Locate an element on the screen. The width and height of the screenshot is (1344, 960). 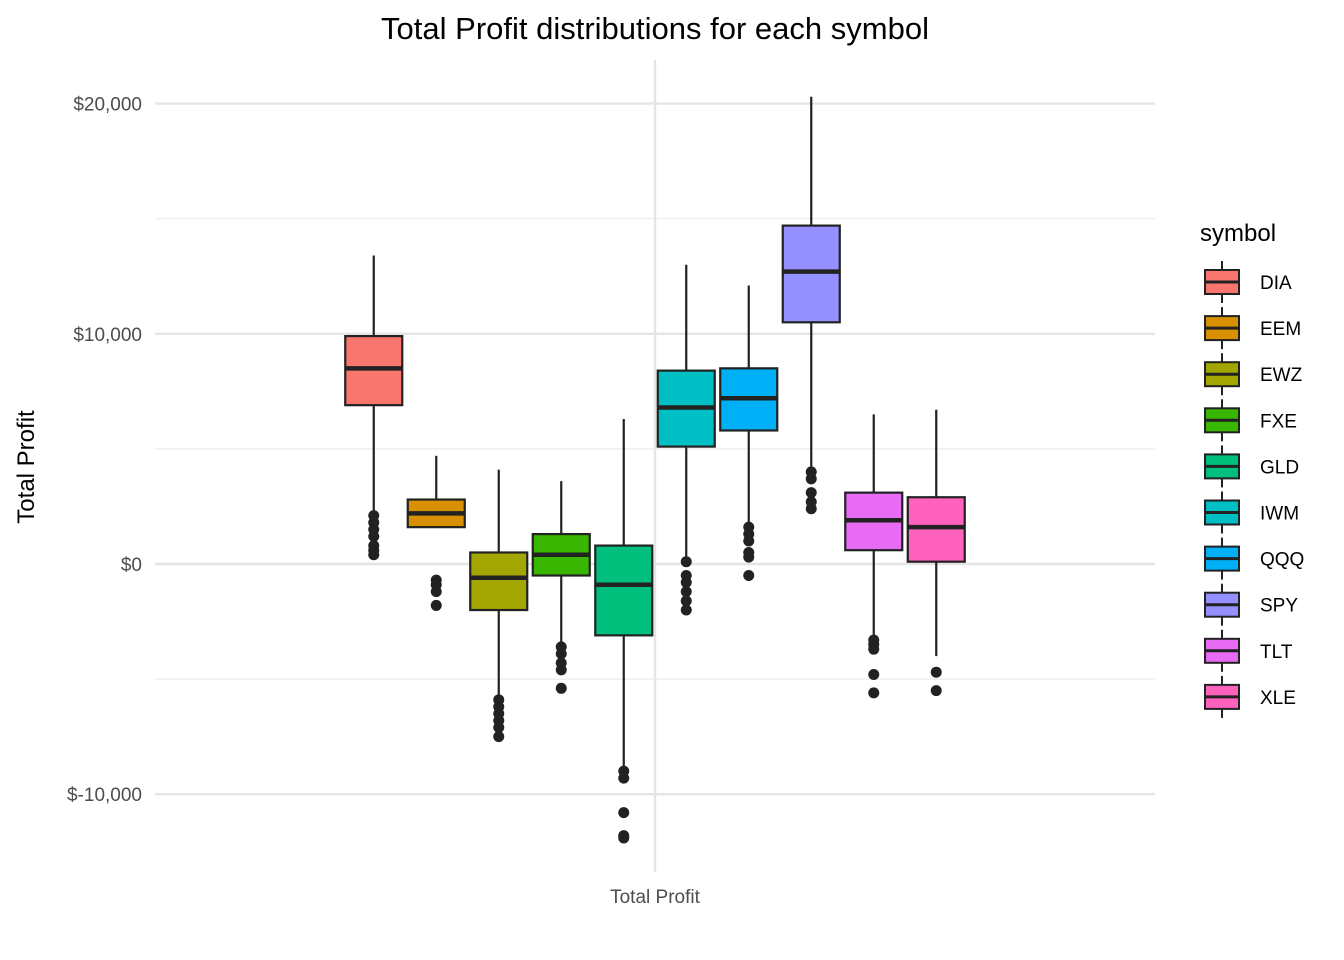
box-gld is located at coordinates (624, 631).